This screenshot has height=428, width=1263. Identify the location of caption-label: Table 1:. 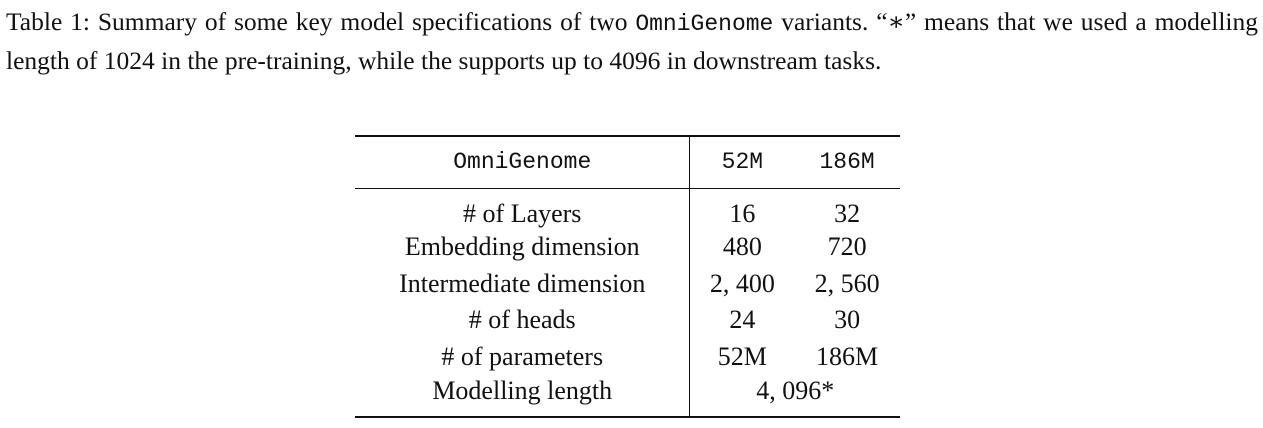
(48, 21).